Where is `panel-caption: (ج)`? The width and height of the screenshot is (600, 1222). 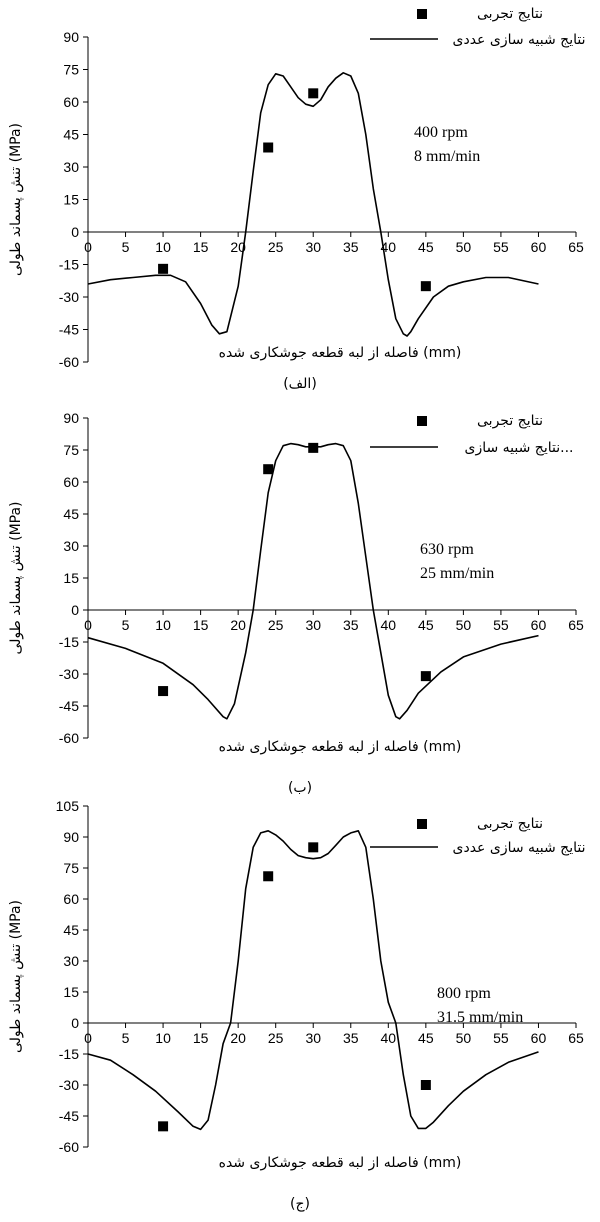
panel-caption: (ج) is located at coordinates (300, 1204).